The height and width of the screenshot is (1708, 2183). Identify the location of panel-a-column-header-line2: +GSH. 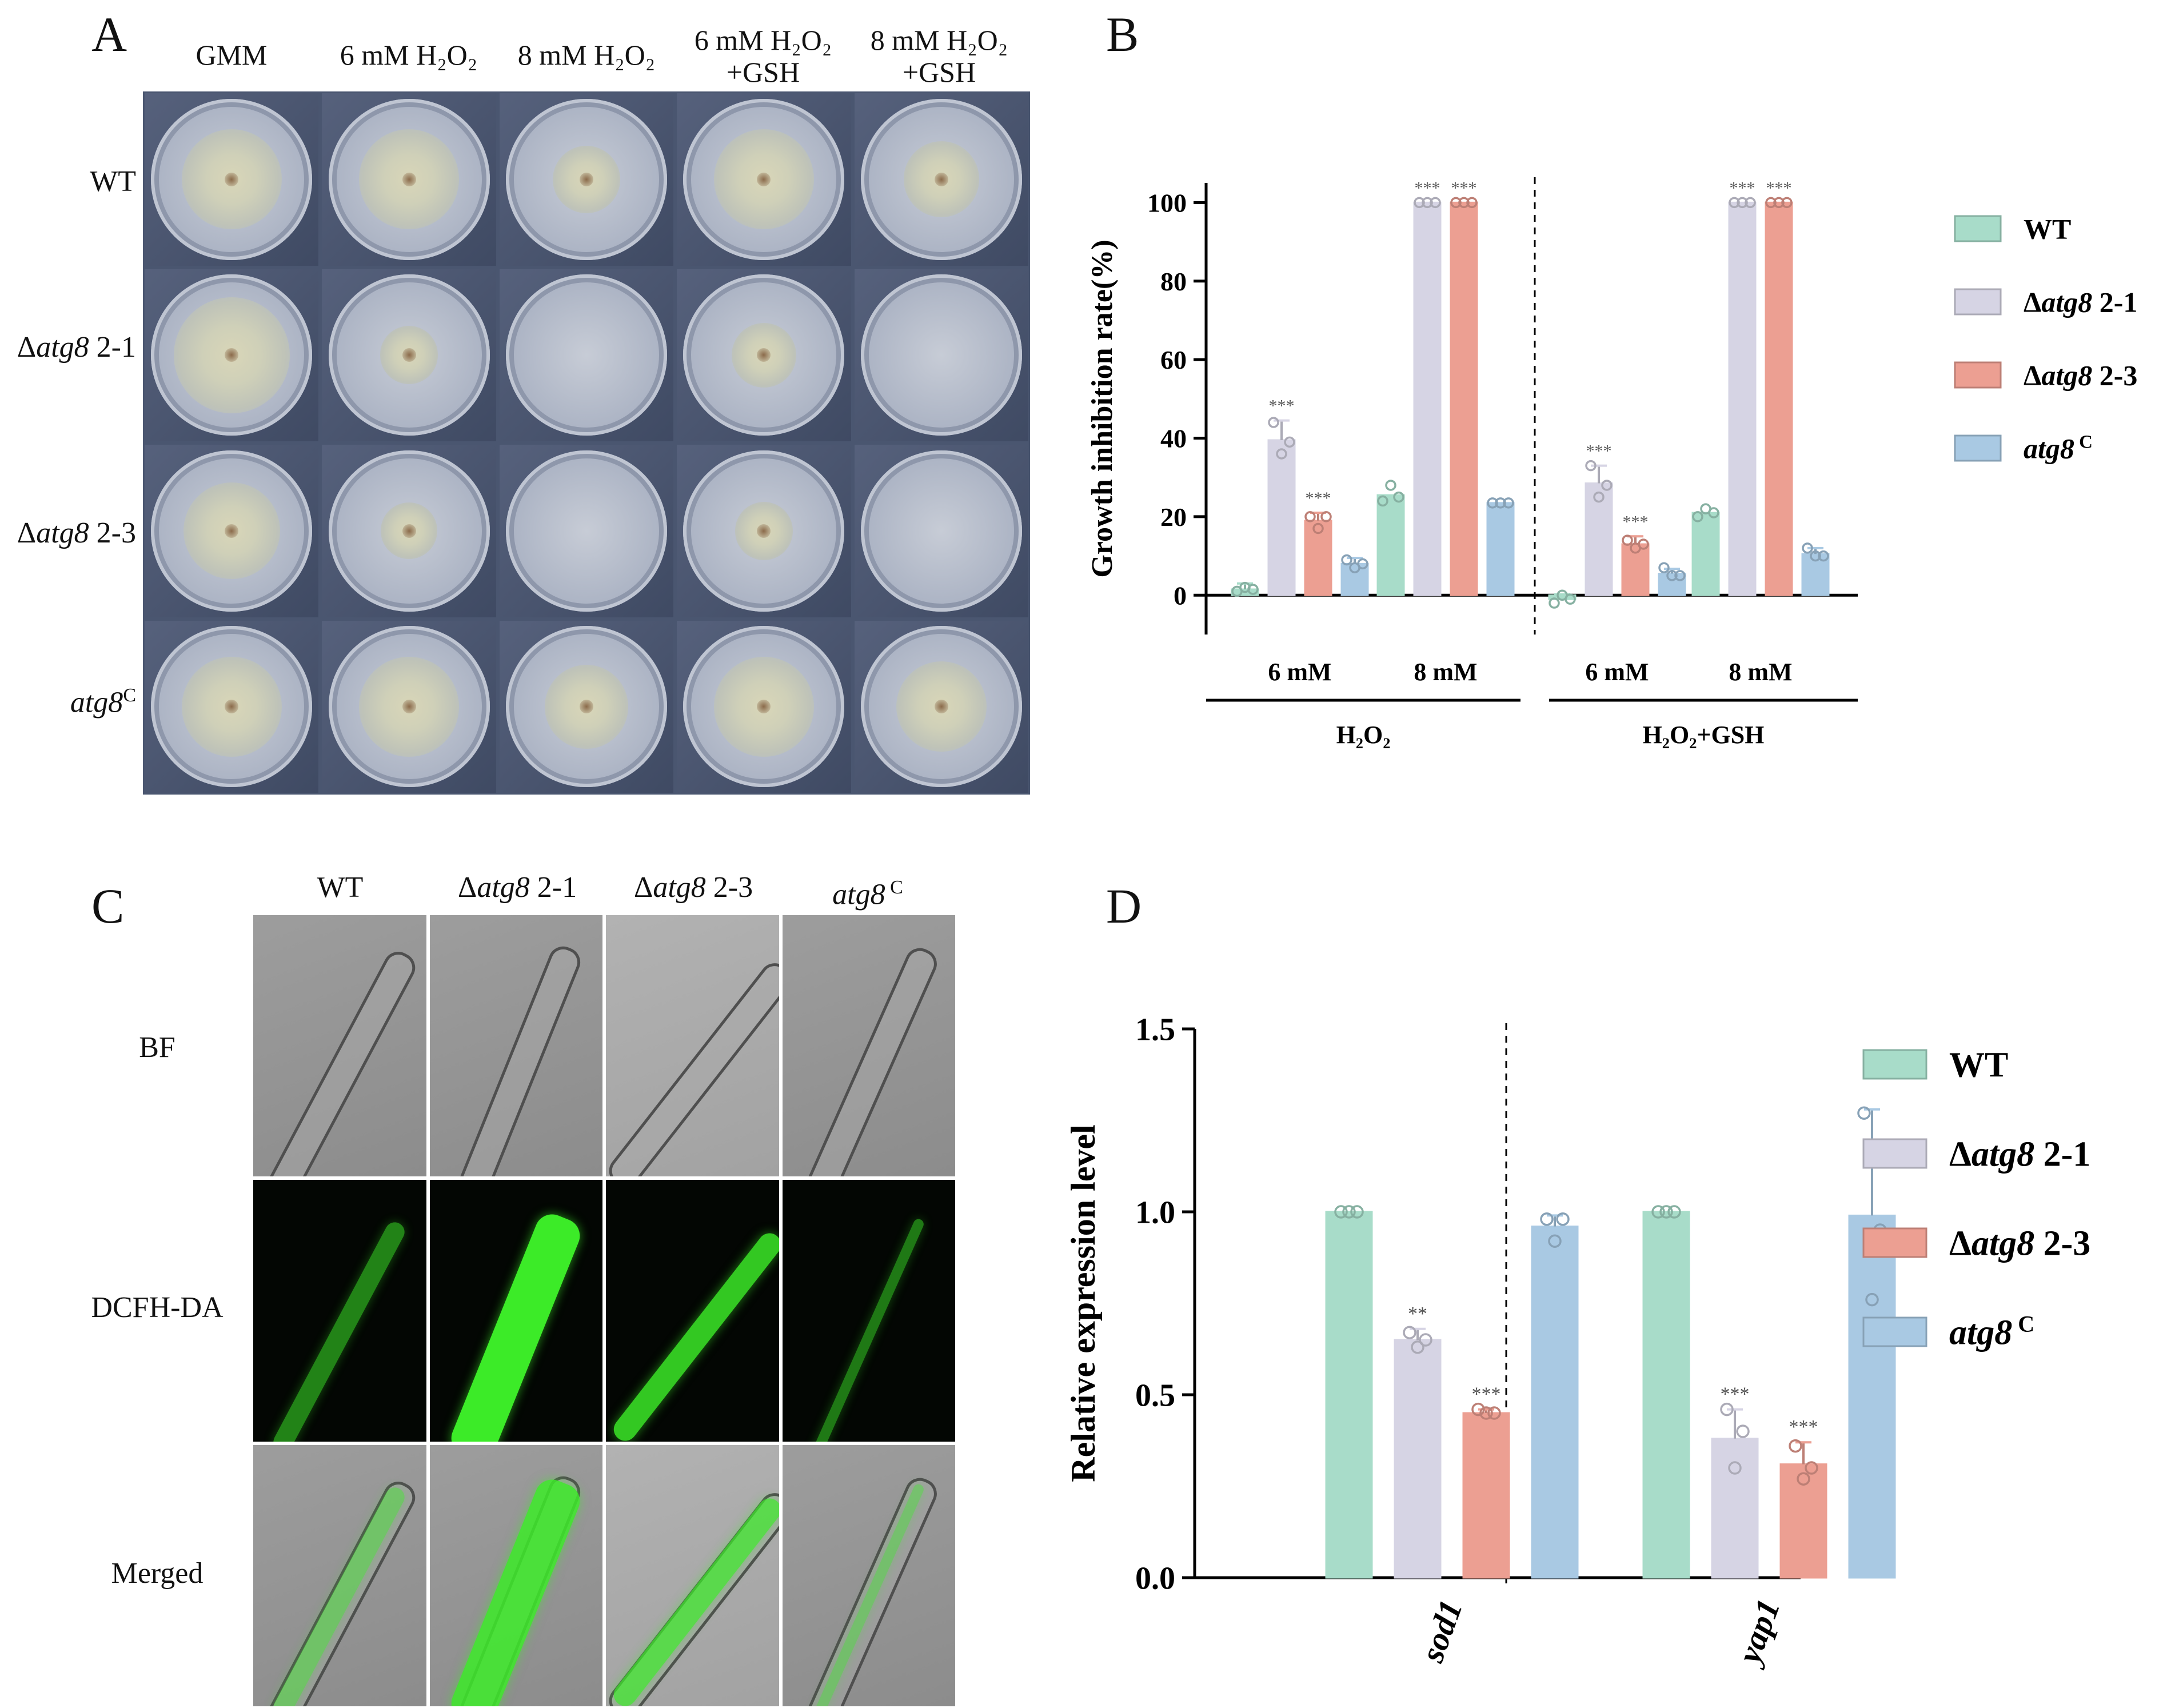
(939, 72).